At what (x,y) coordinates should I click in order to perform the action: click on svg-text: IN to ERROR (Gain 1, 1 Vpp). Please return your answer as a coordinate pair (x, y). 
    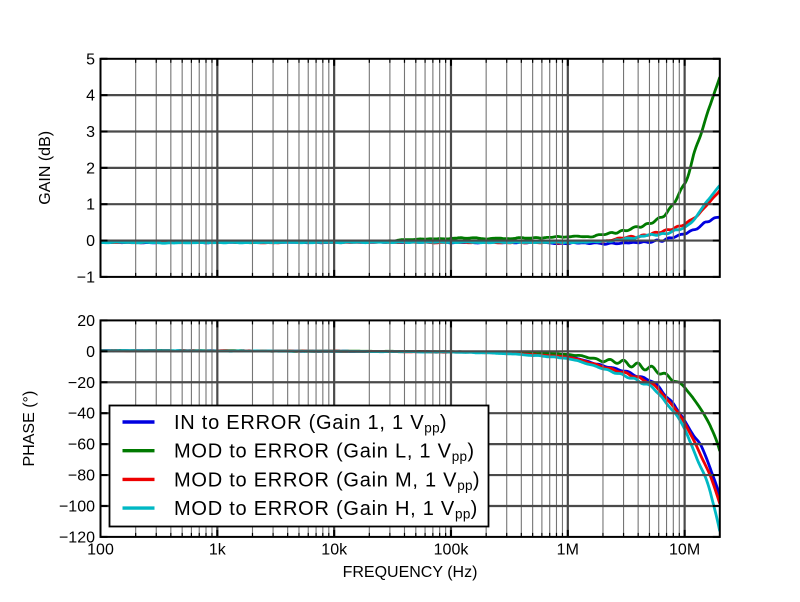
    Looking at the image, I should click on (310, 424).